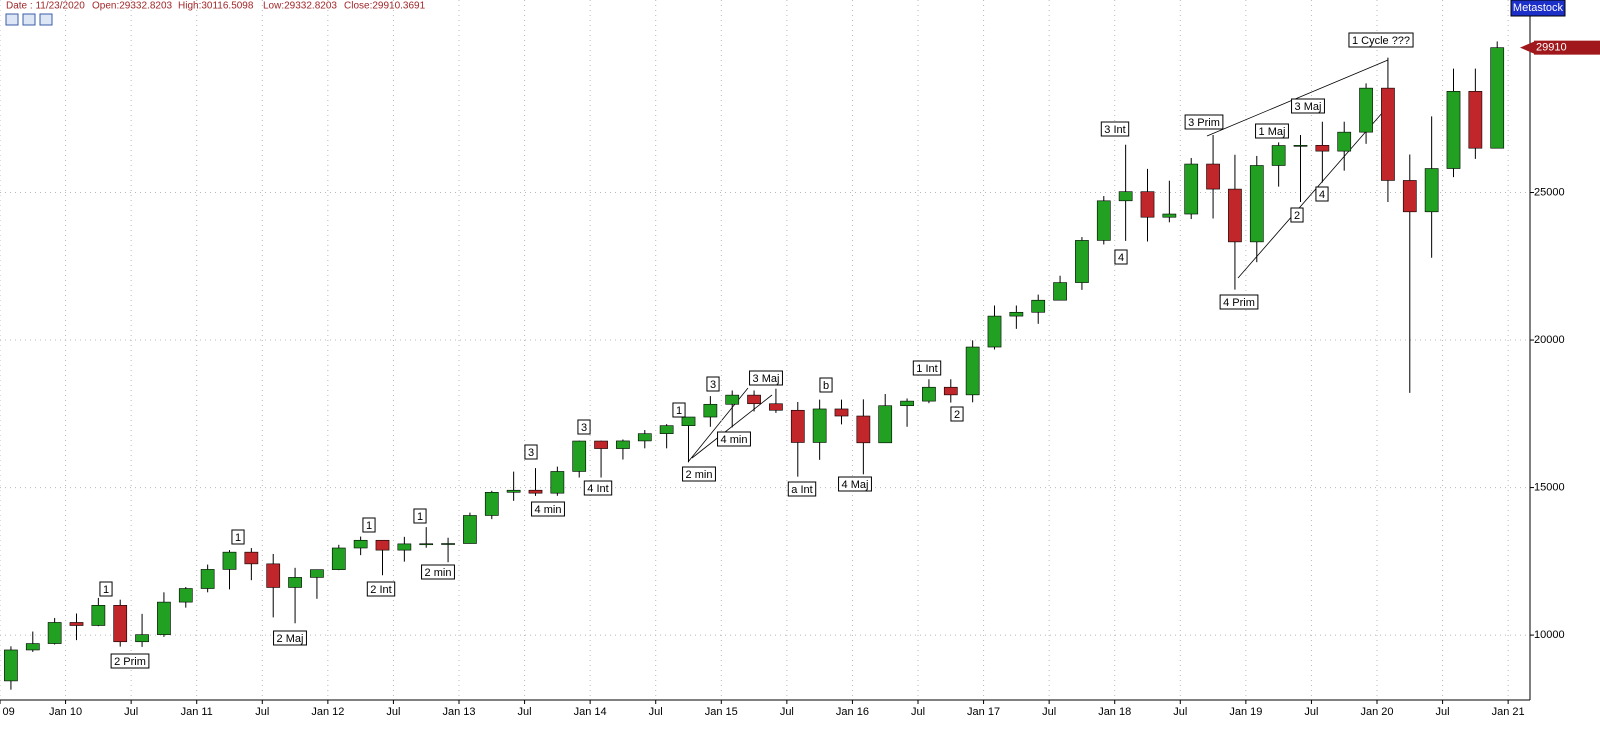  I want to click on source-badge, so click(1538, 8).